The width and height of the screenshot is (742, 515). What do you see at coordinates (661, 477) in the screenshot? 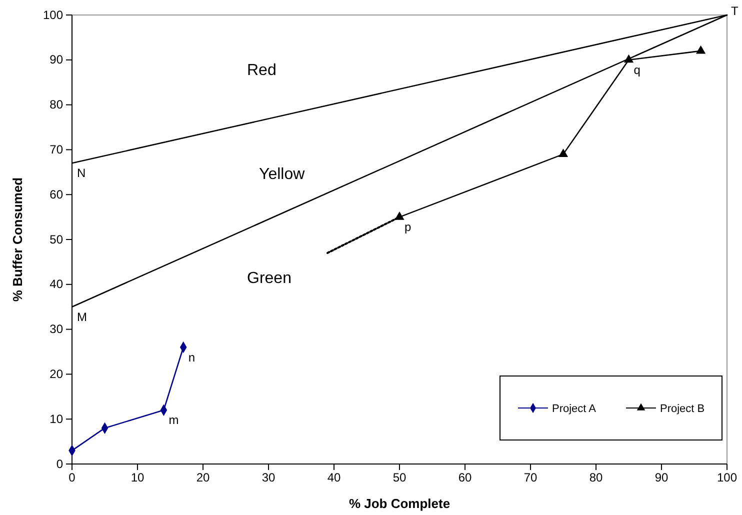
I see `x-tick-label: 90` at bounding box center [661, 477].